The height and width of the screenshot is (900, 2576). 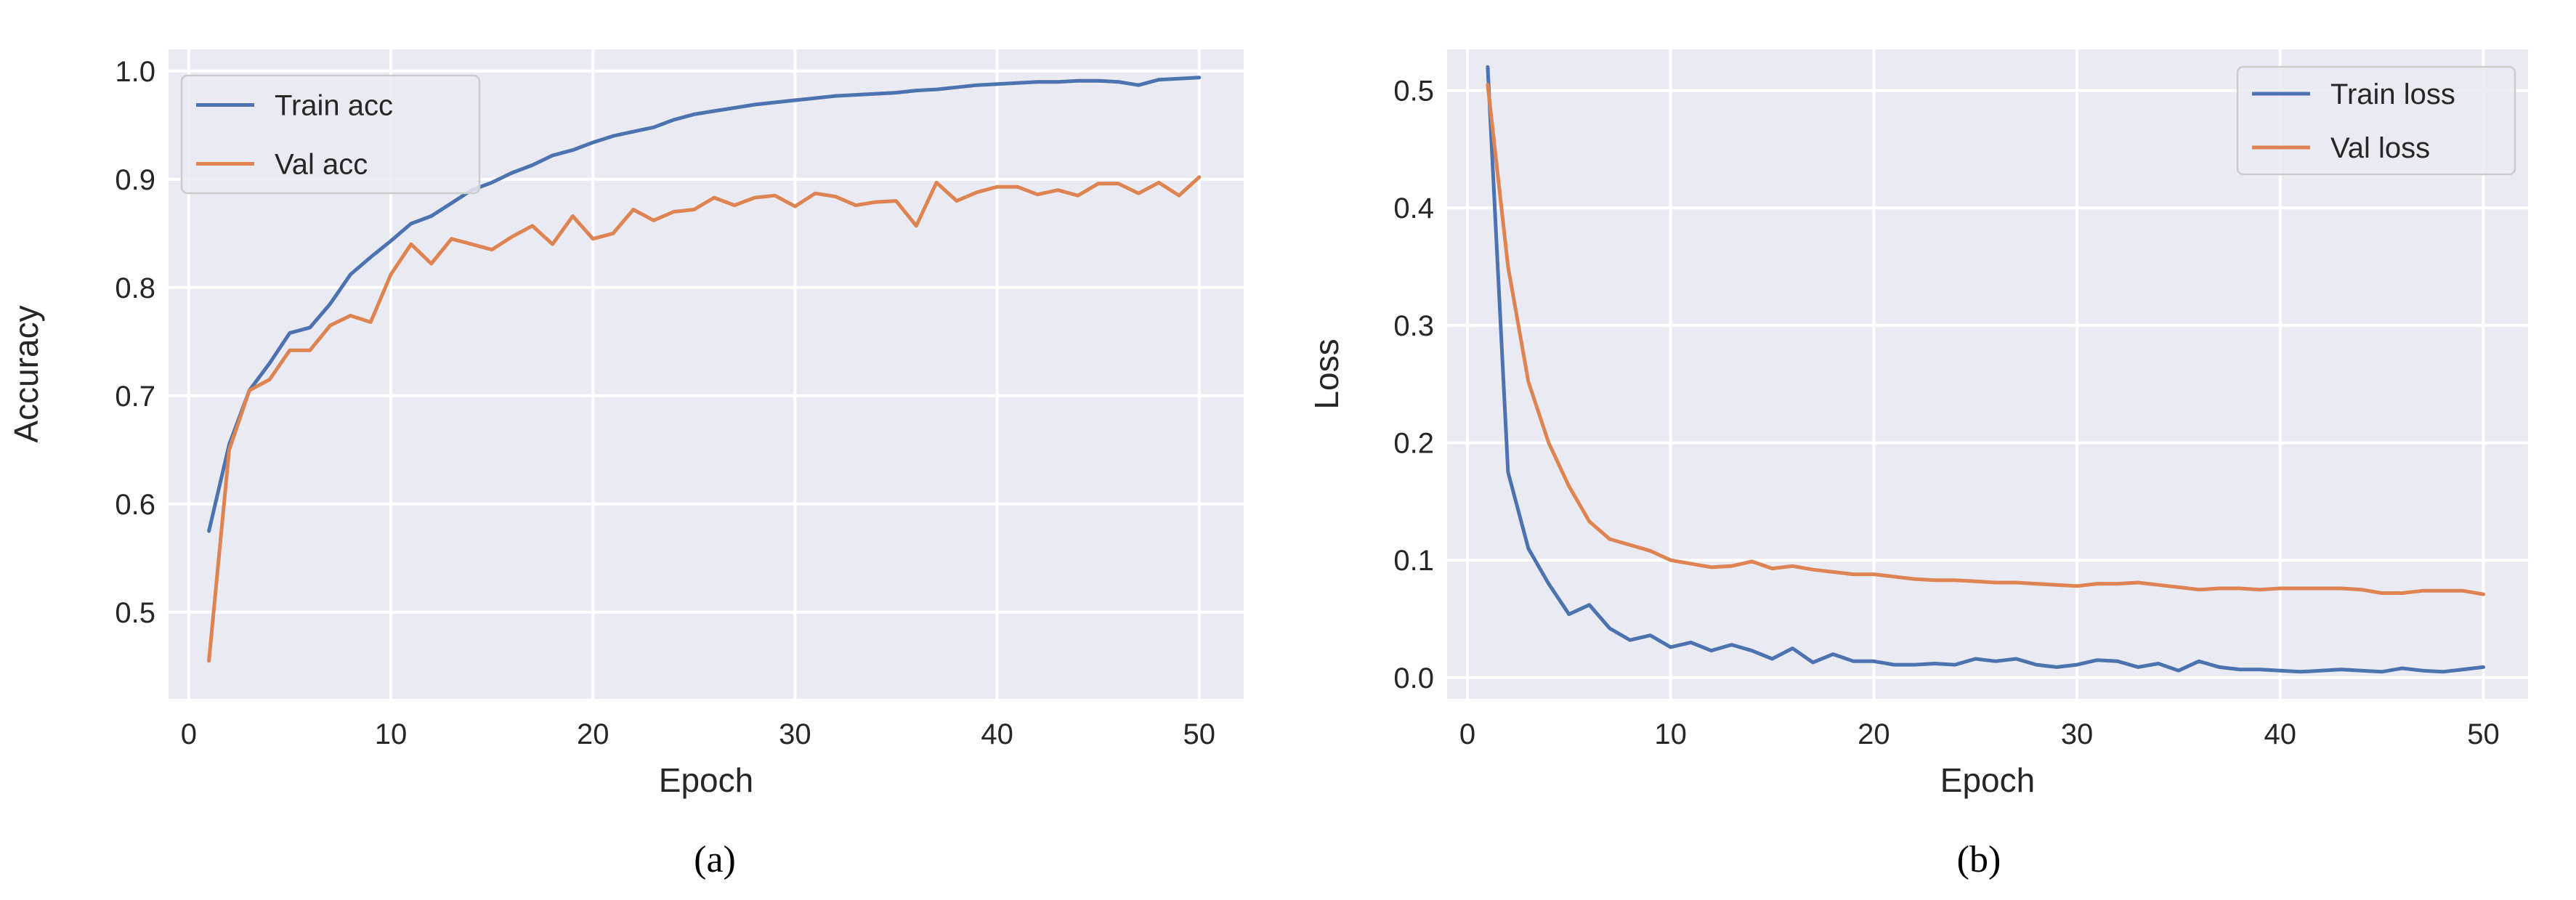 What do you see at coordinates (715, 860) in the screenshot?
I see `panel-caption: (a)` at bounding box center [715, 860].